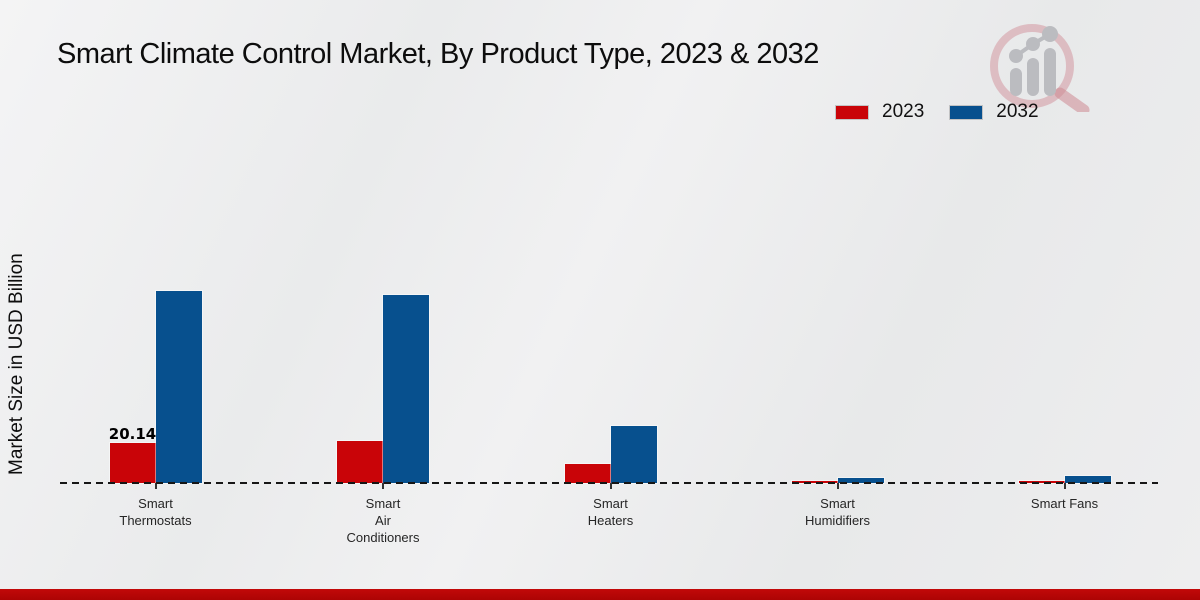 The height and width of the screenshot is (600, 1200). What do you see at coordinates (406, 389) in the screenshot?
I see `bar-2032-smart-air-conditioners` at bounding box center [406, 389].